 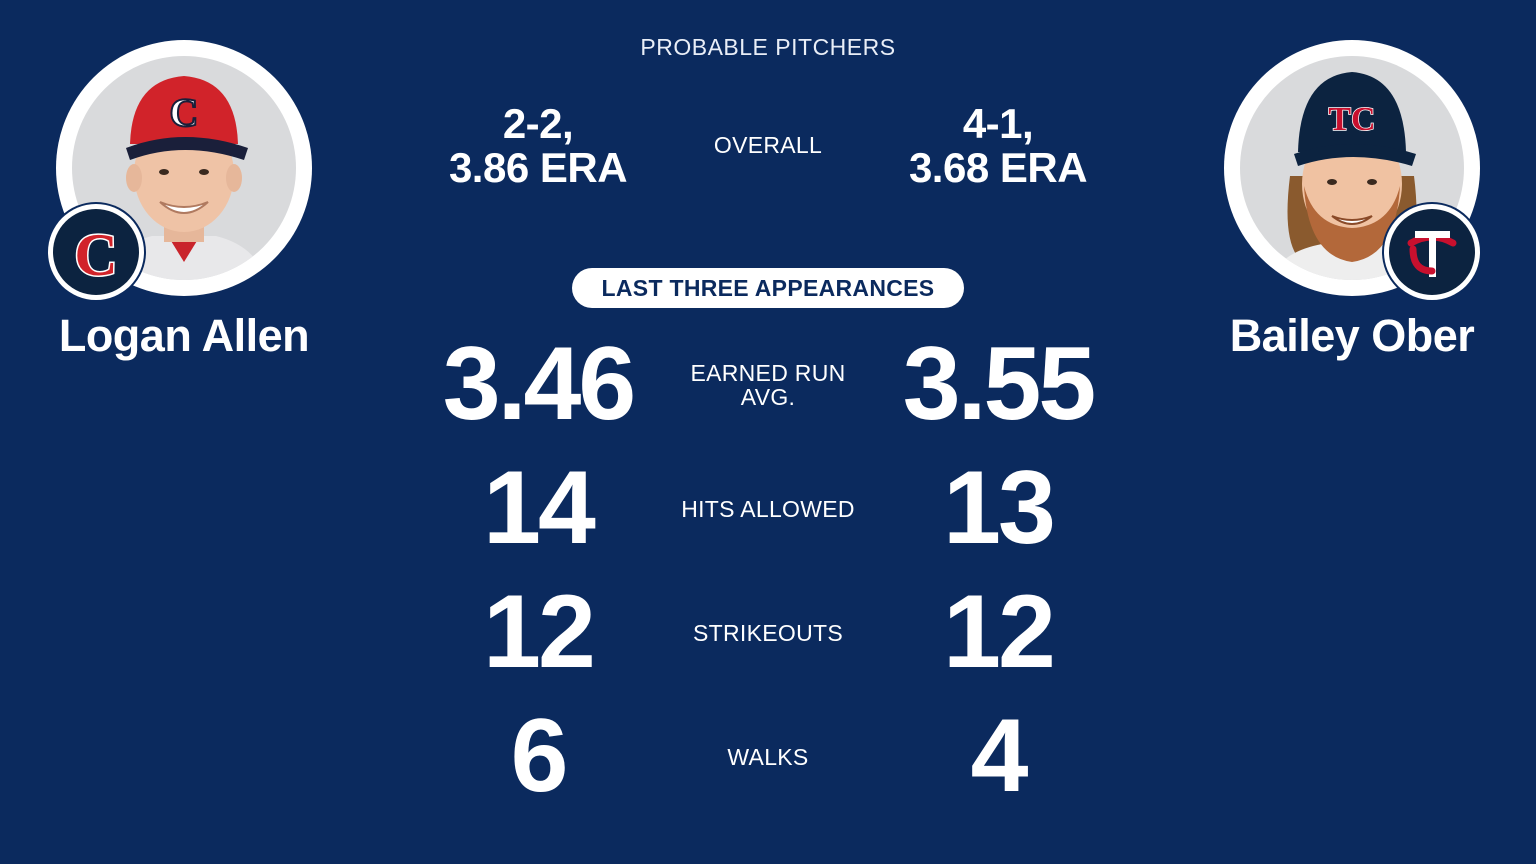 I want to click on era-label: EARNED RUN AVG., so click(x=768, y=385).